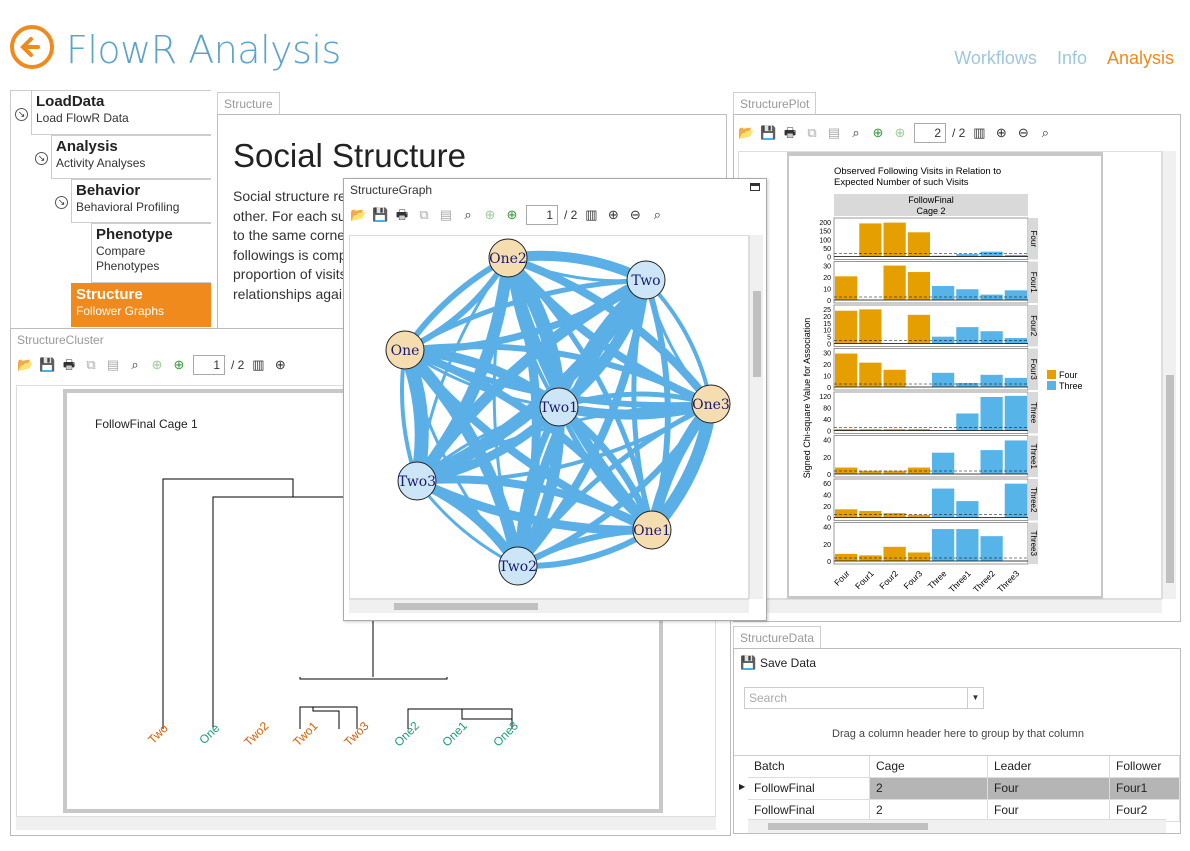 This screenshot has width=1190, height=851. Describe the element at coordinates (809, 789) in the screenshot. I see `table-cell: FollowFinal` at that location.